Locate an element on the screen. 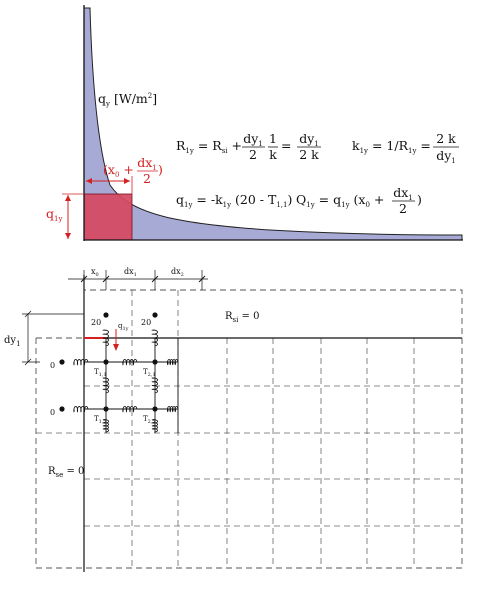 The height and width of the screenshot is (594, 485). flux-label: qy [W/m2] is located at coordinates (127, 99).